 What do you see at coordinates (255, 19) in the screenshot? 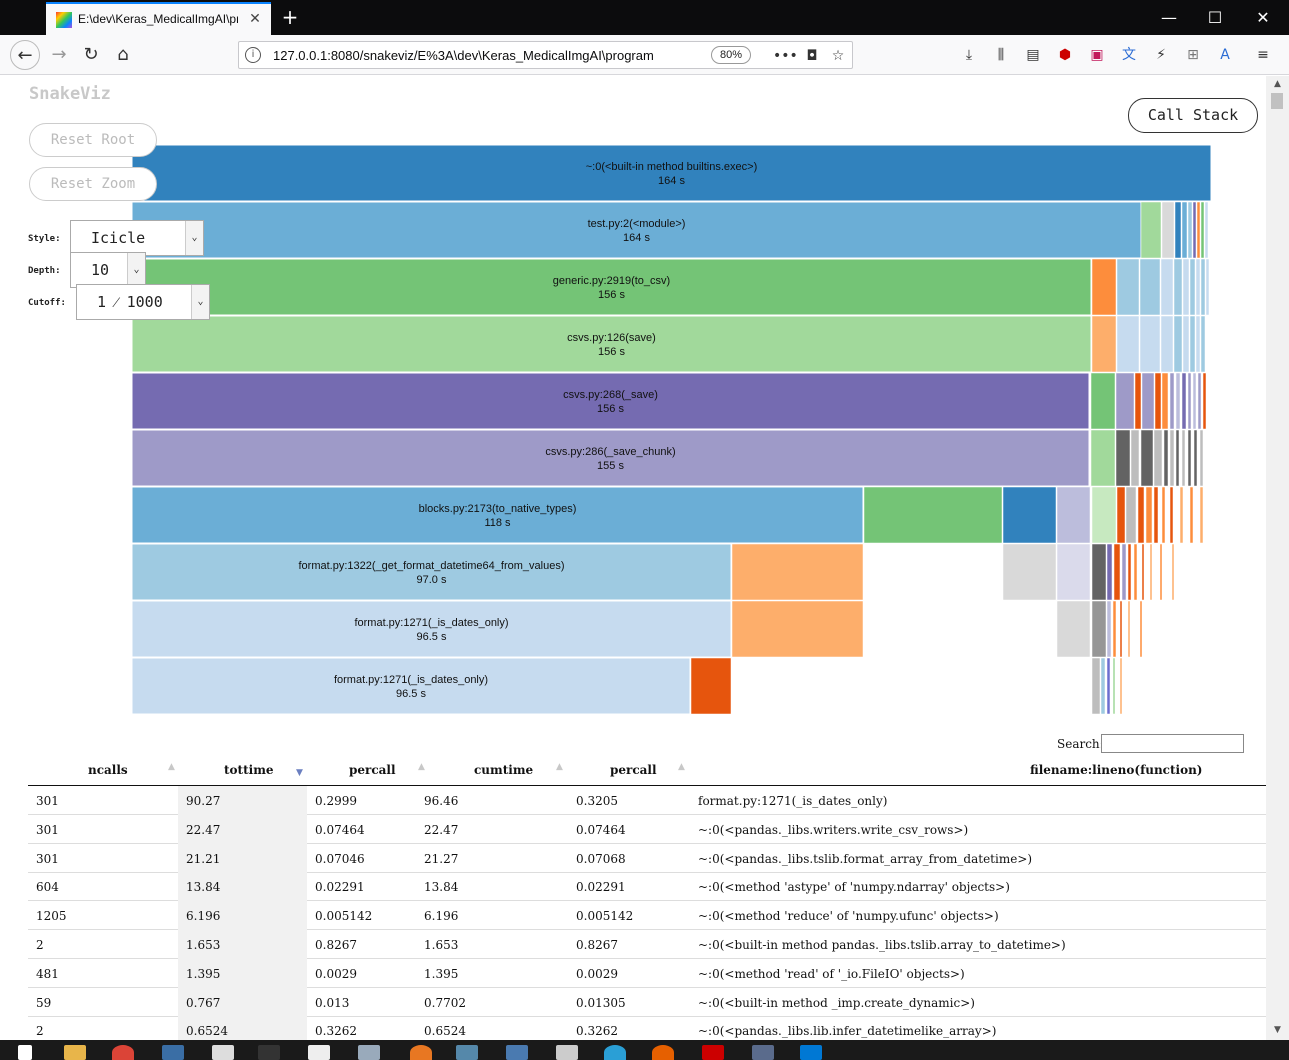
I see `close-tab-icon: ✕` at bounding box center [255, 19].